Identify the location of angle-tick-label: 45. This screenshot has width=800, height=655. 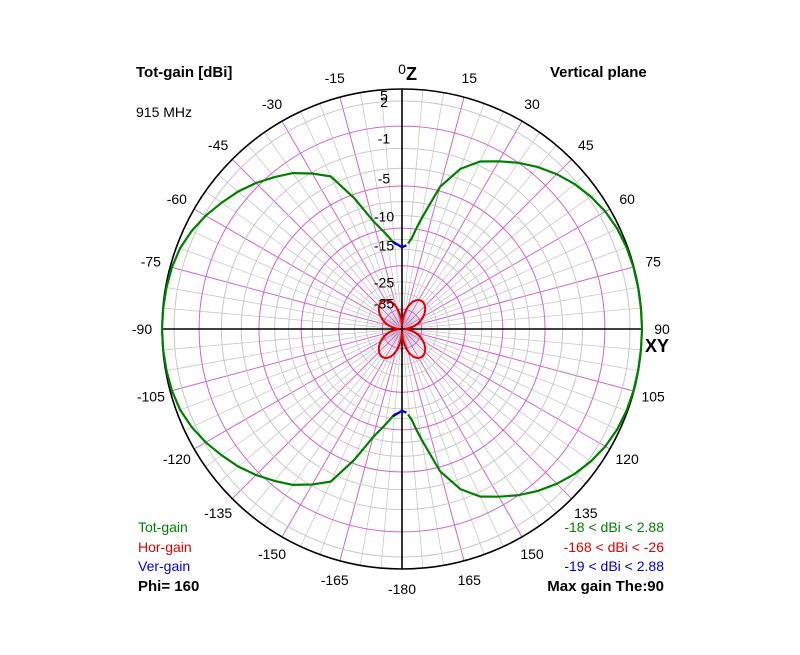
(586, 145).